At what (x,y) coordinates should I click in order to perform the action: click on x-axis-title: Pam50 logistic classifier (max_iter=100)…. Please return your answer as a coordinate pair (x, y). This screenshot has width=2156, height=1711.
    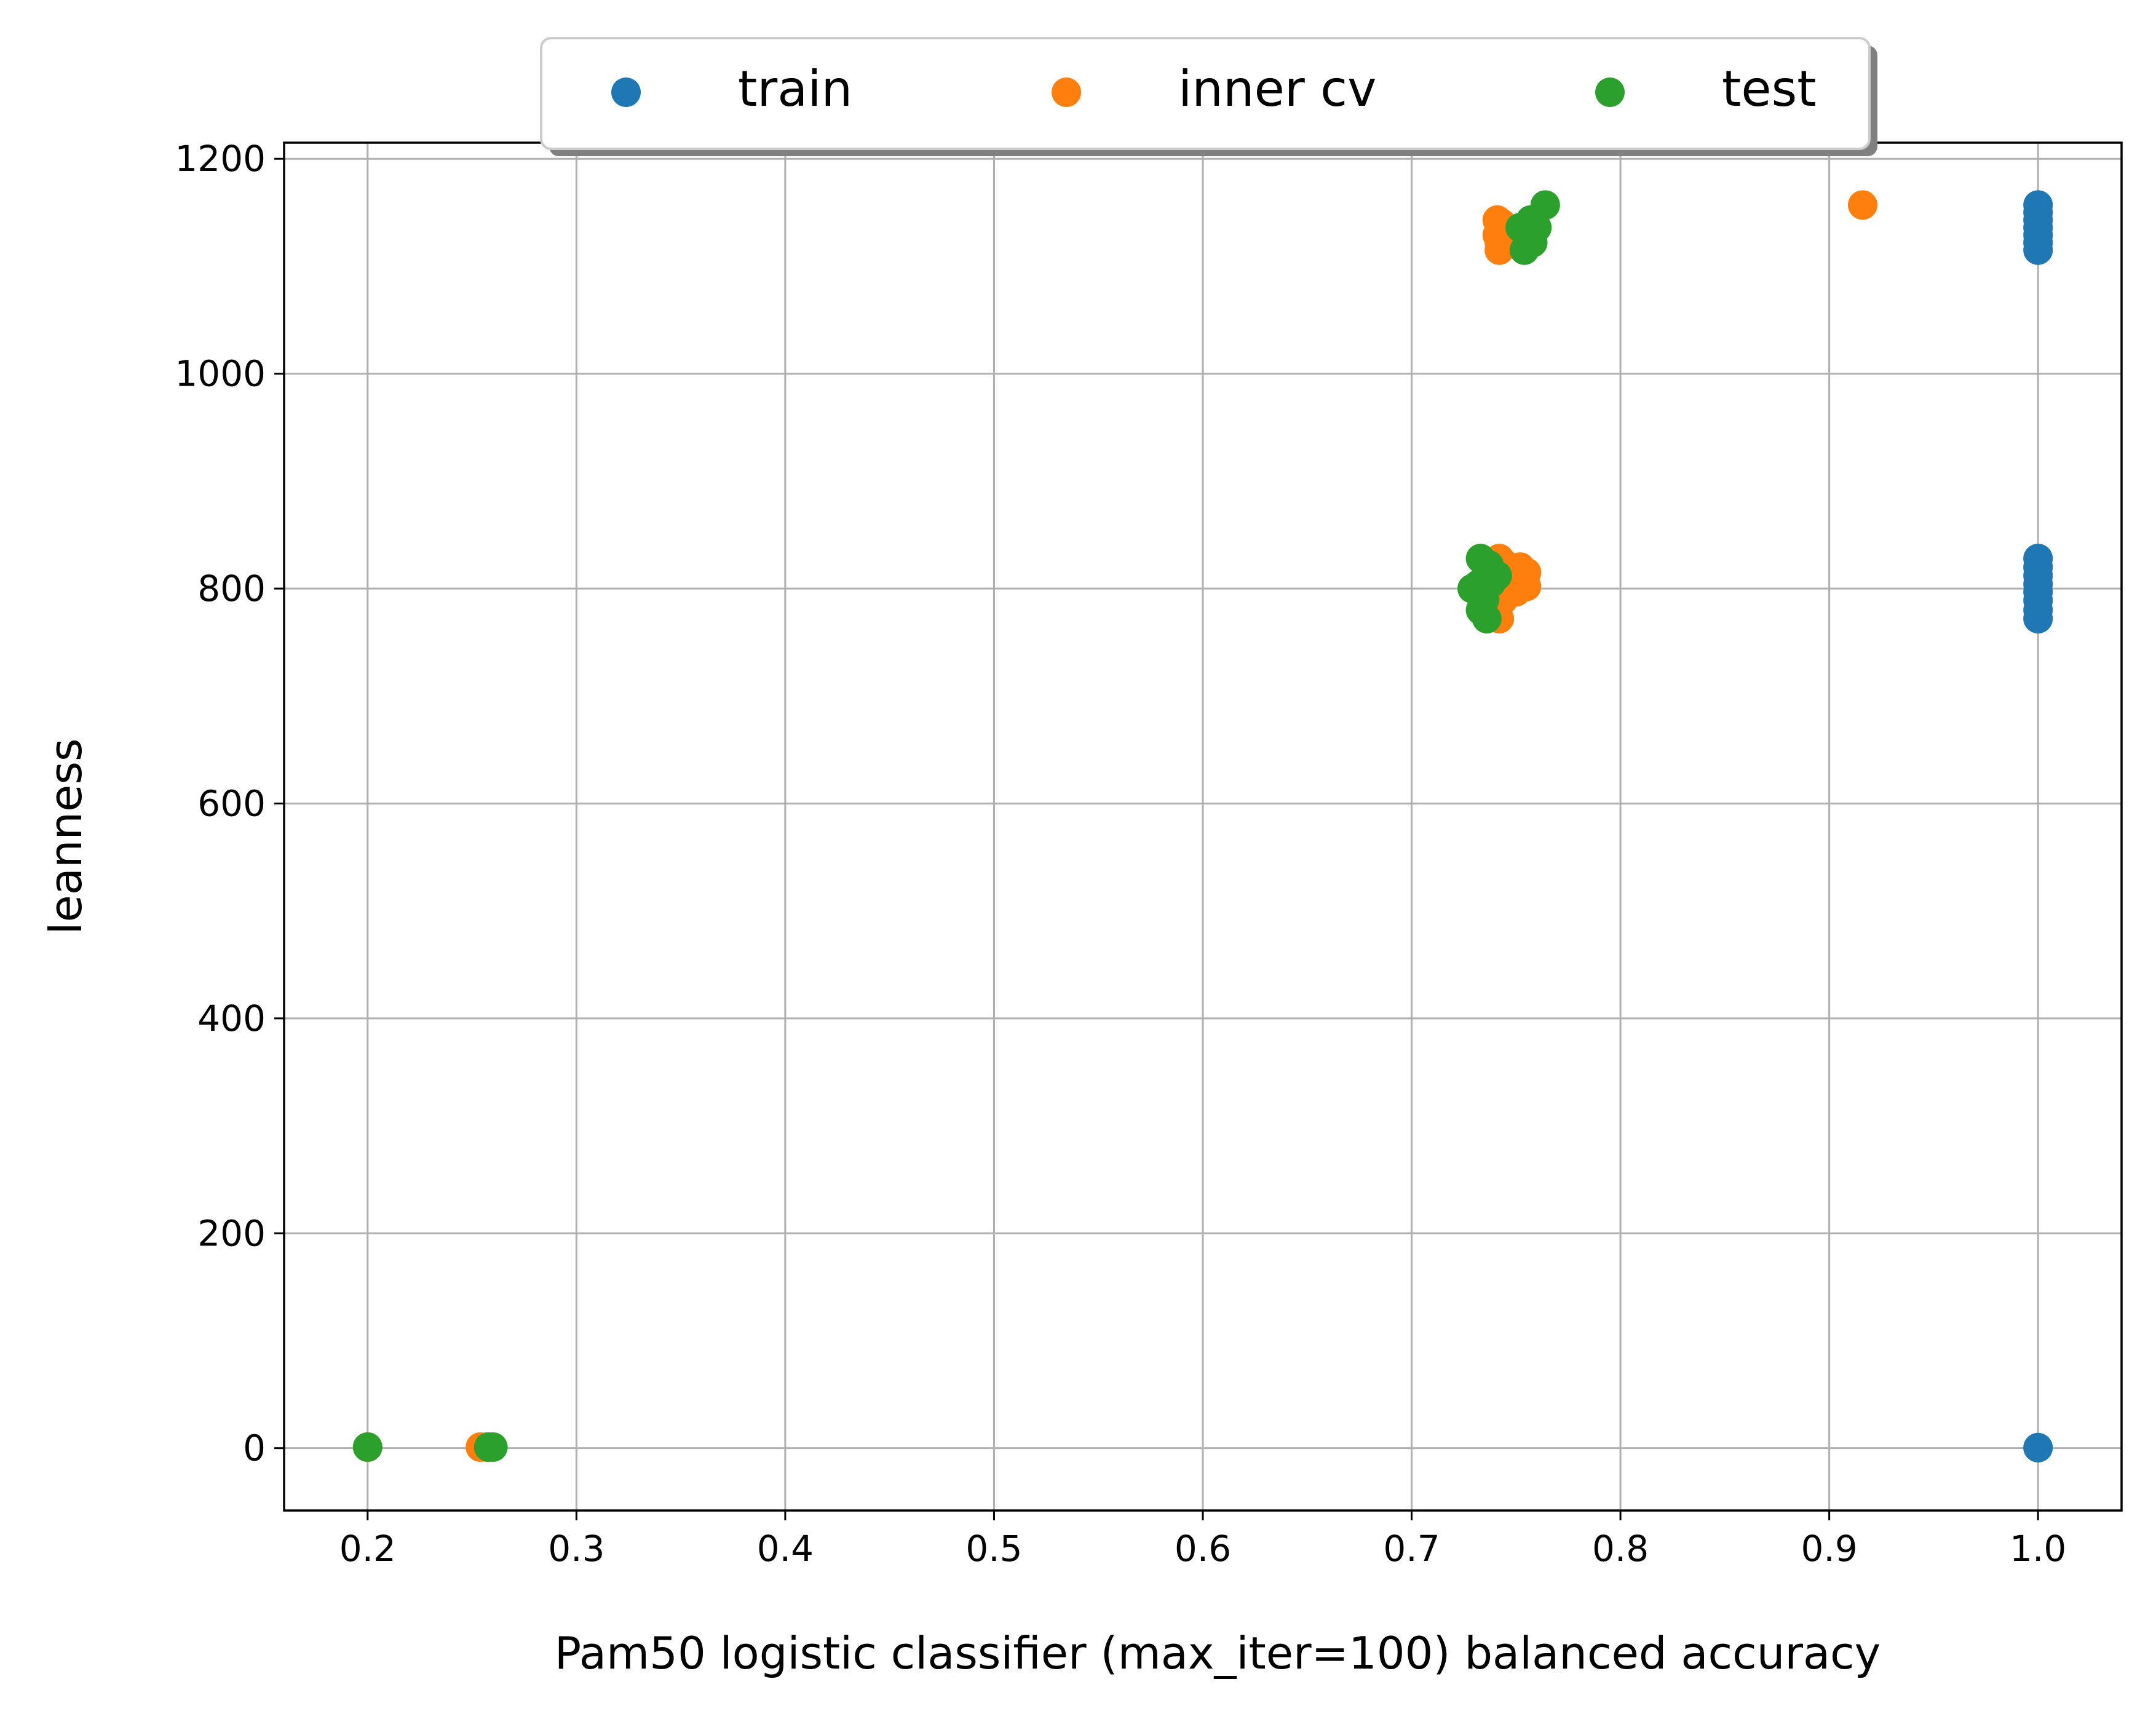
    Looking at the image, I should click on (1218, 1653).